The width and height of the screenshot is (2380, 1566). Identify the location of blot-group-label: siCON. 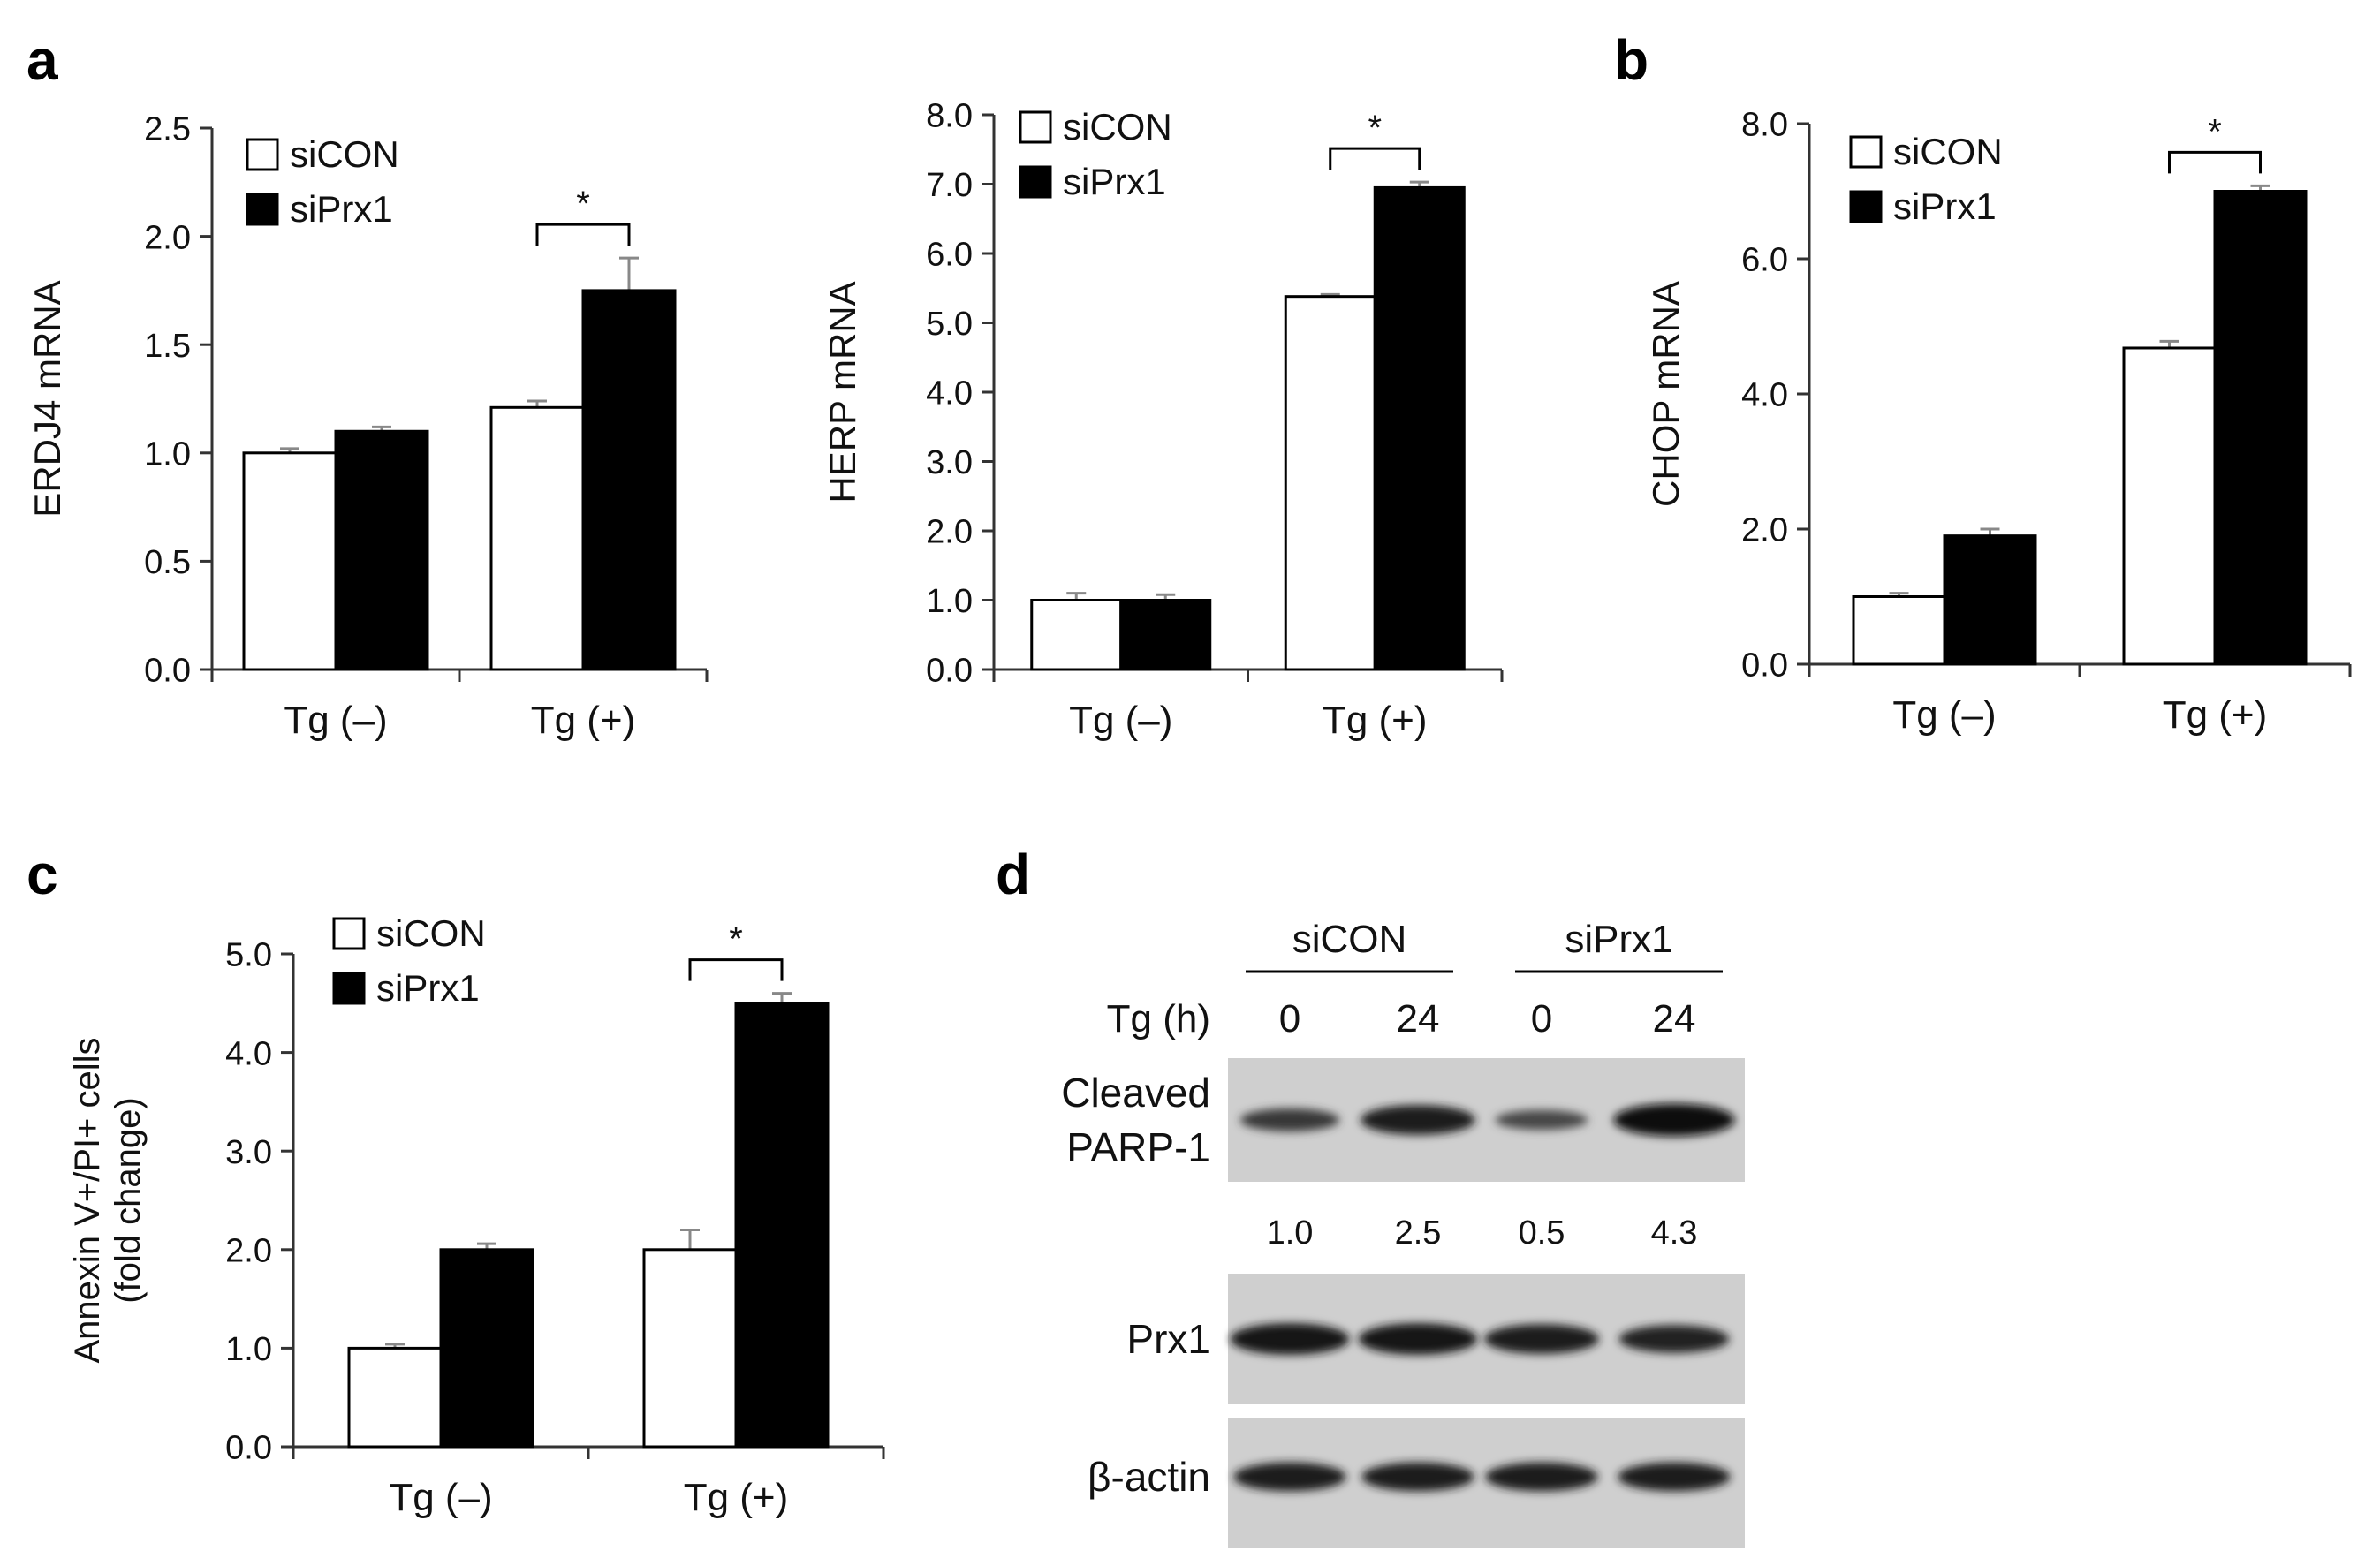
(1349, 939).